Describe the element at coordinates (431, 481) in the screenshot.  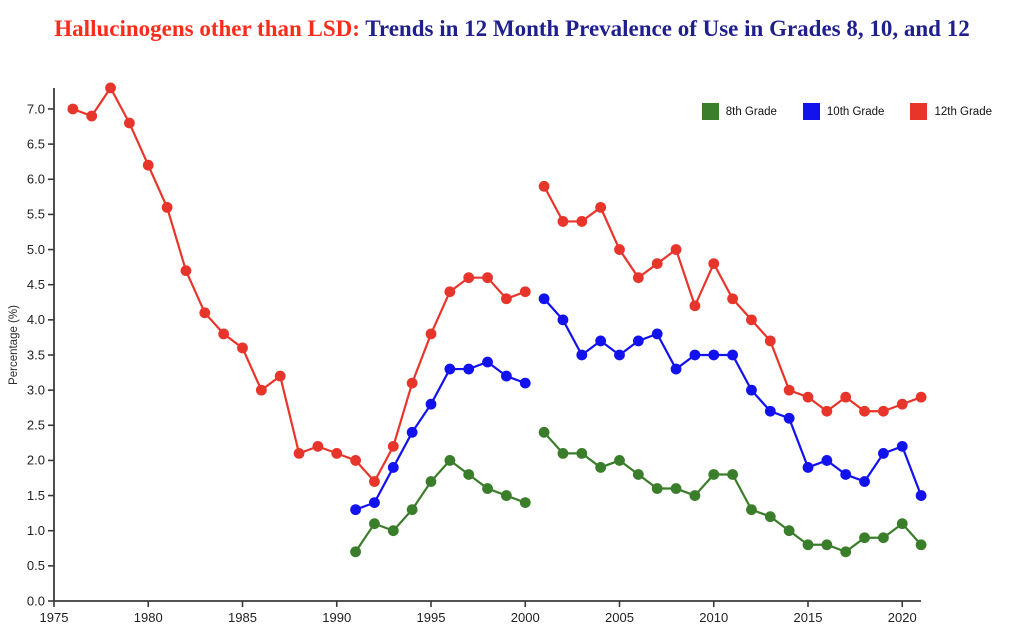
I see `point-8th-grade-1995` at that location.